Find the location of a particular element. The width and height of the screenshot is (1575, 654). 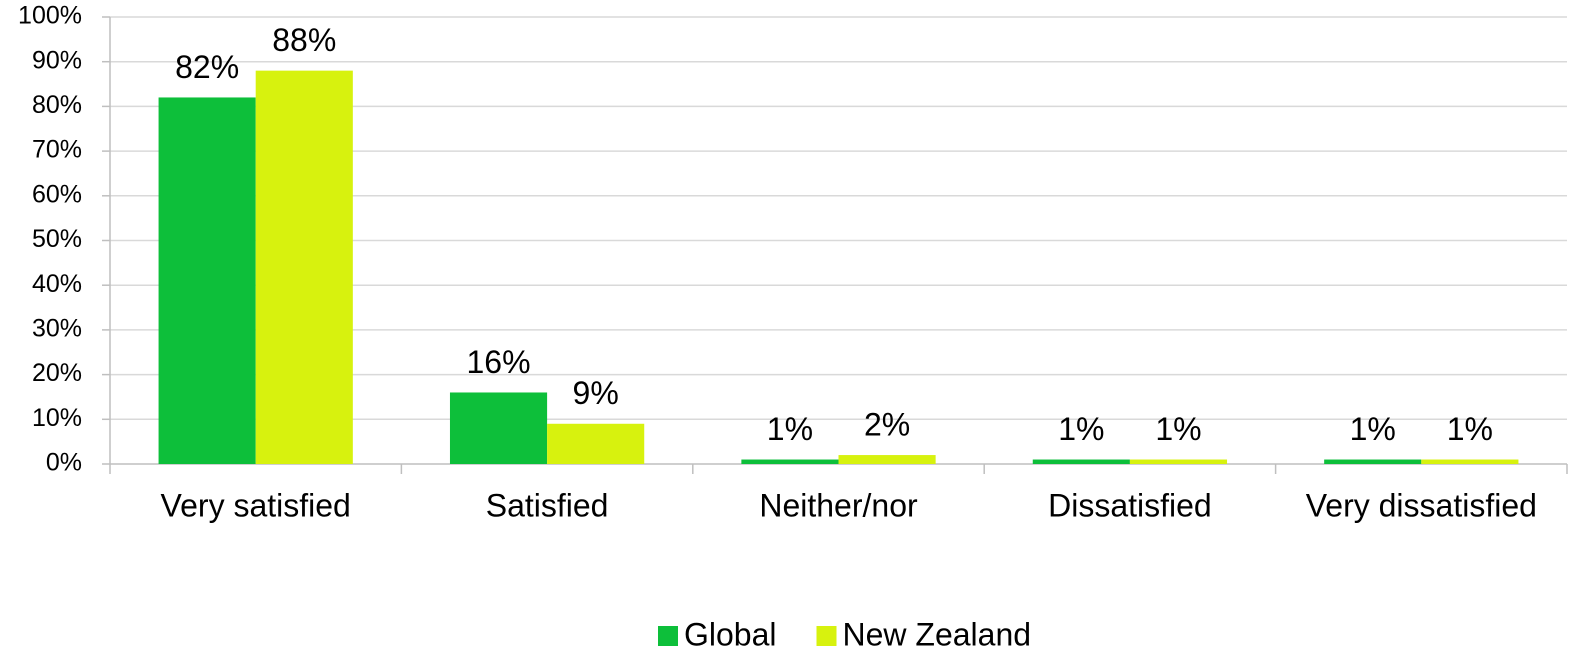

data-label: 16% is located at coordinates (499, 362).